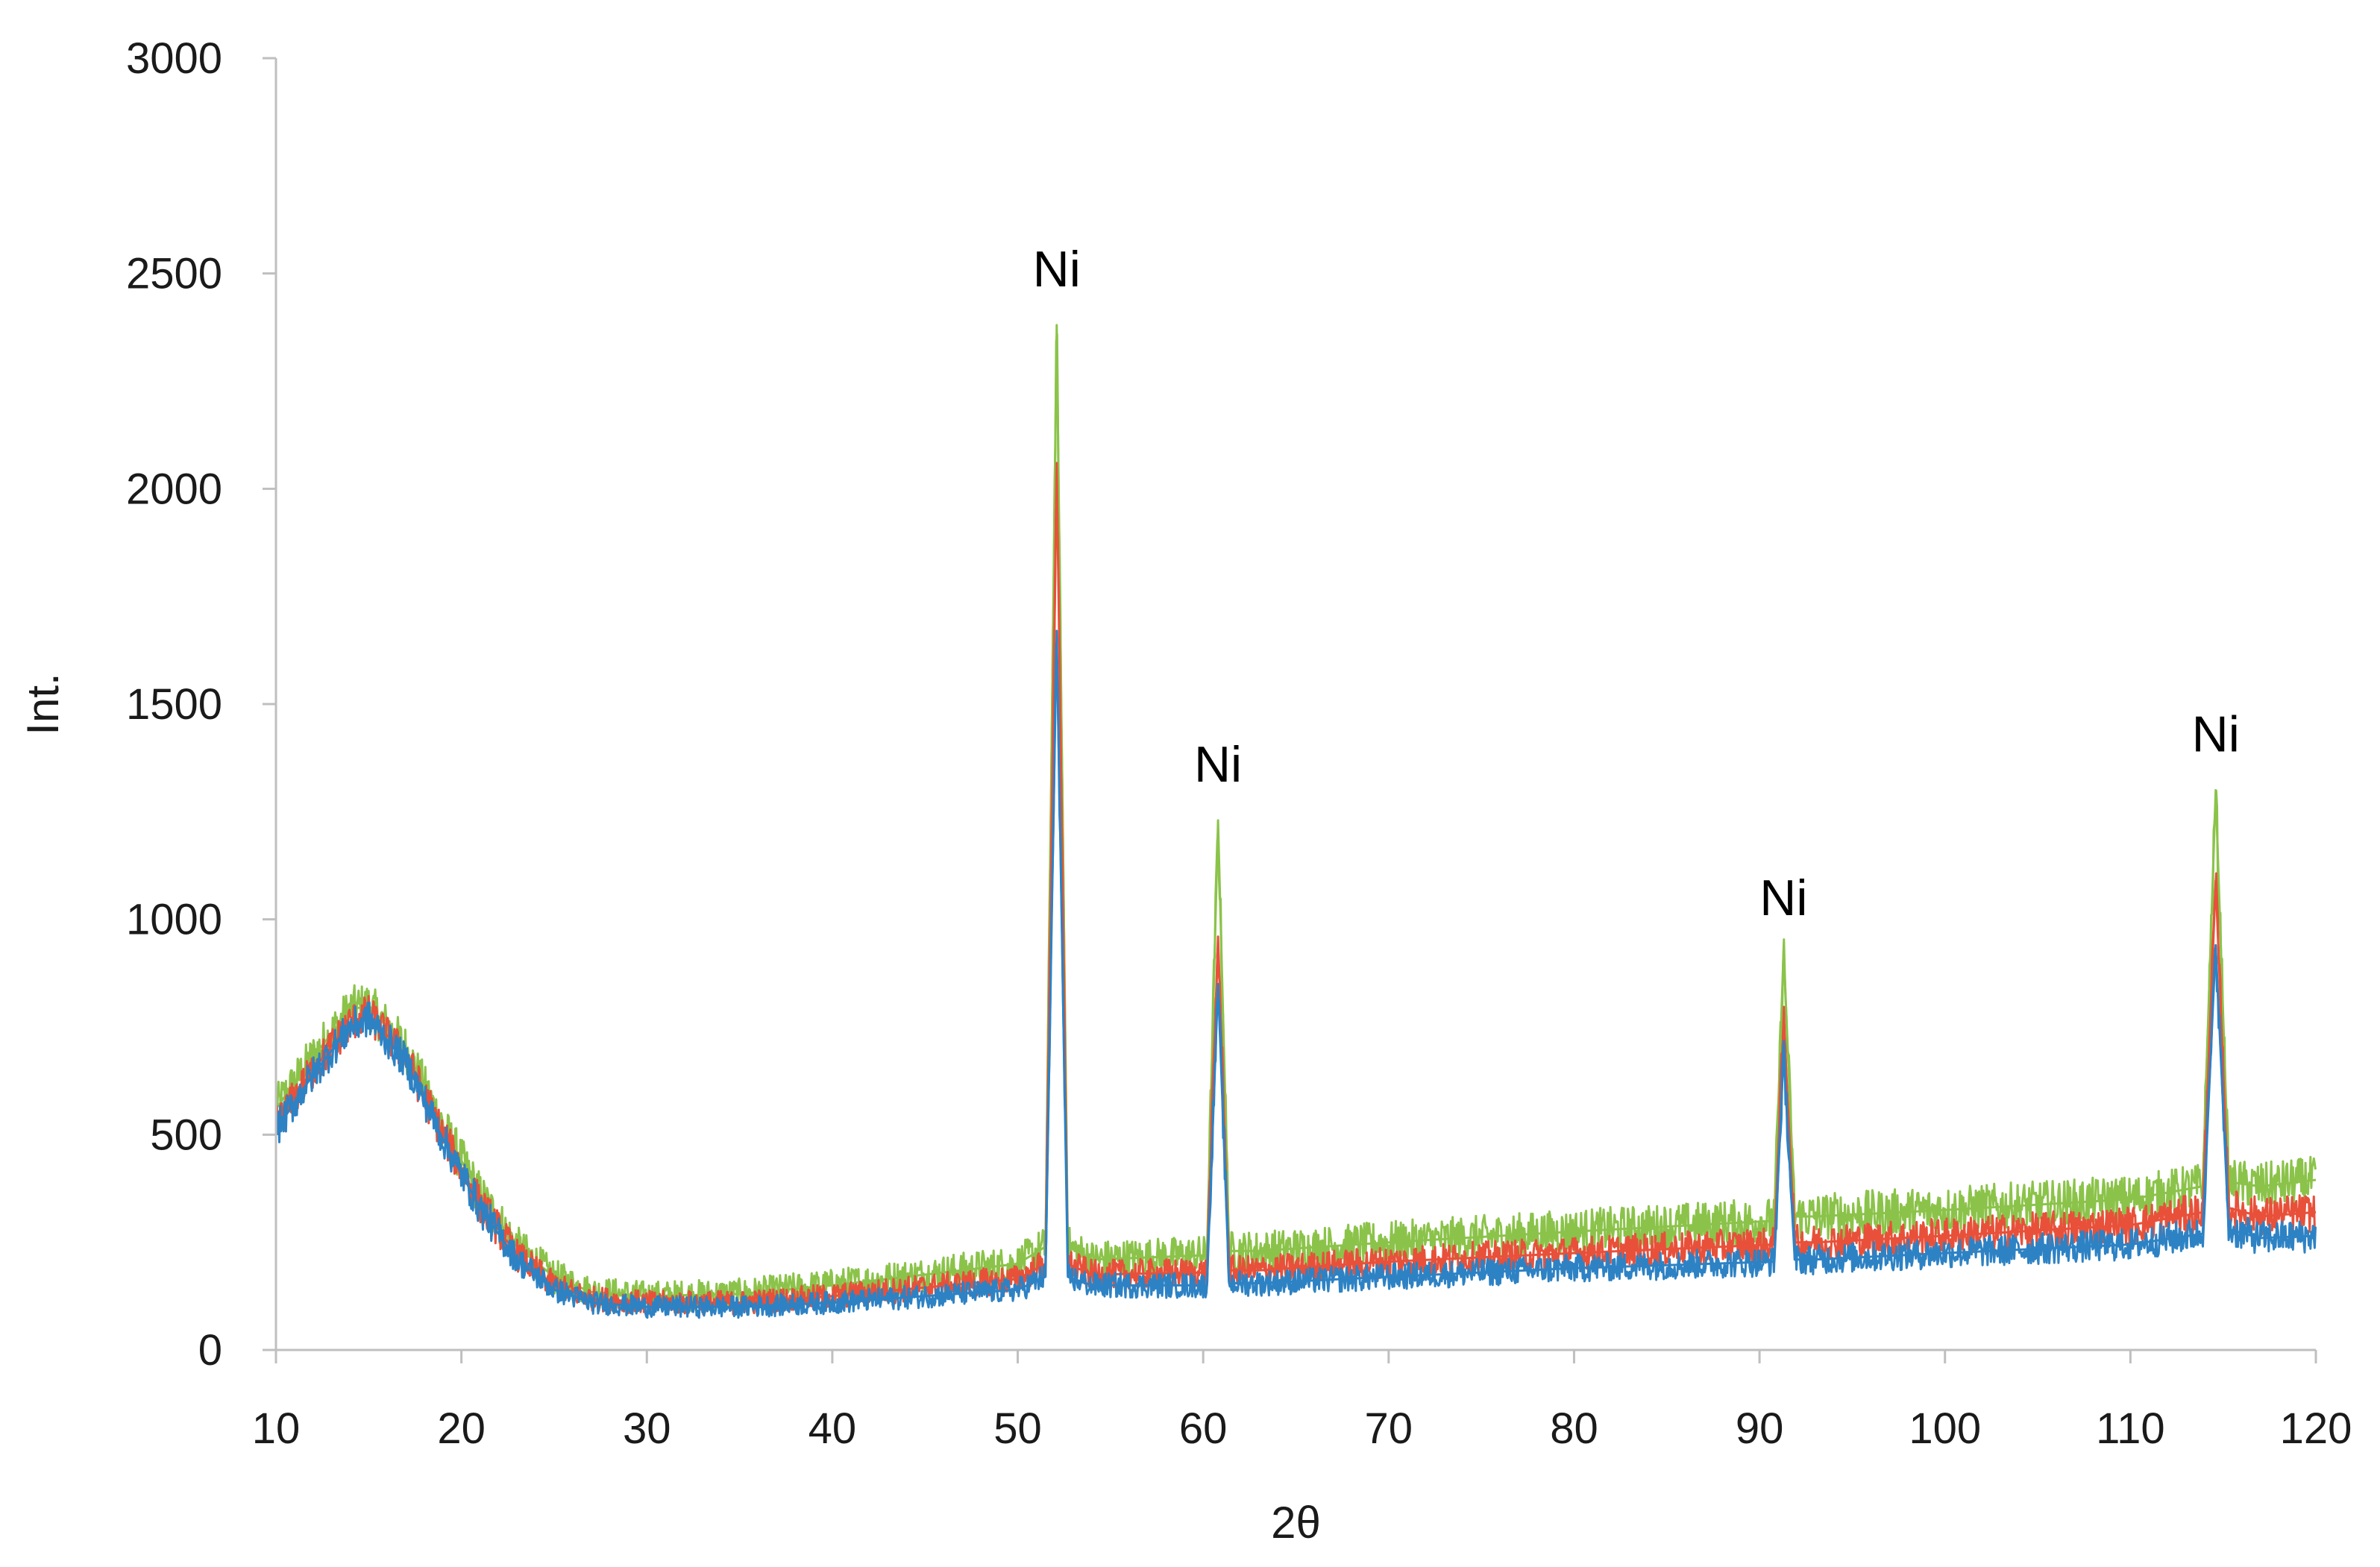 The height and width of the screenshot is (1567, 2380). Describe the element at coordinates (1945, 1429) in the screenshot. I see `x-tick-label: 100` at that location.